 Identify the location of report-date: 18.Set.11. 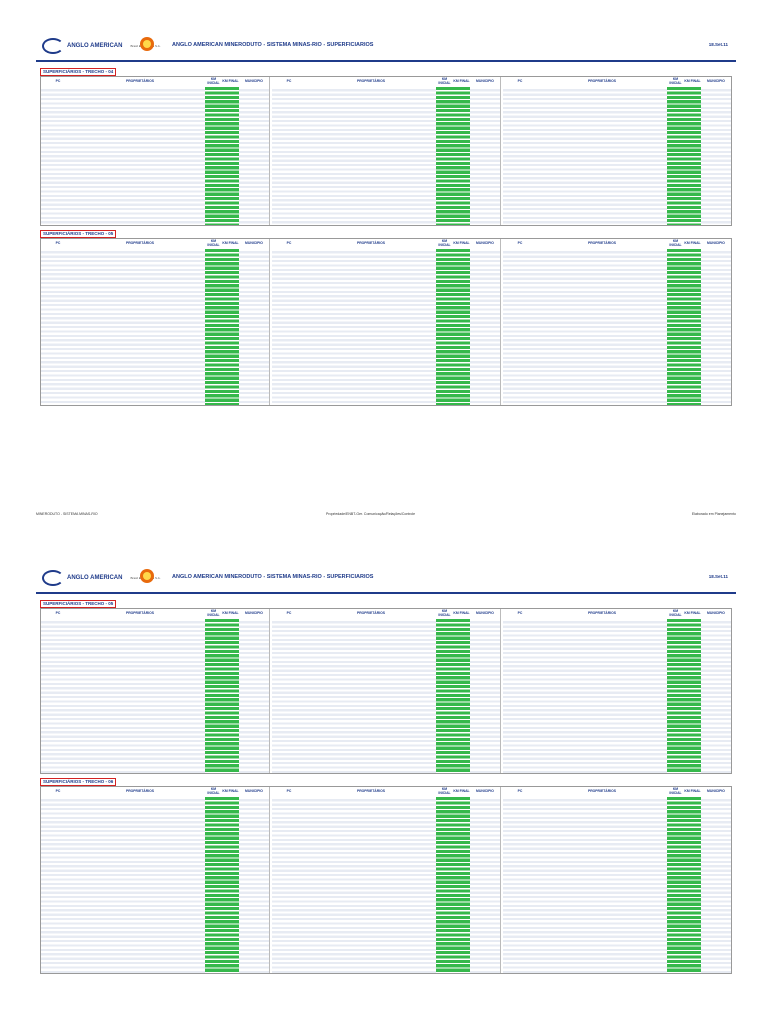
(718, 44).